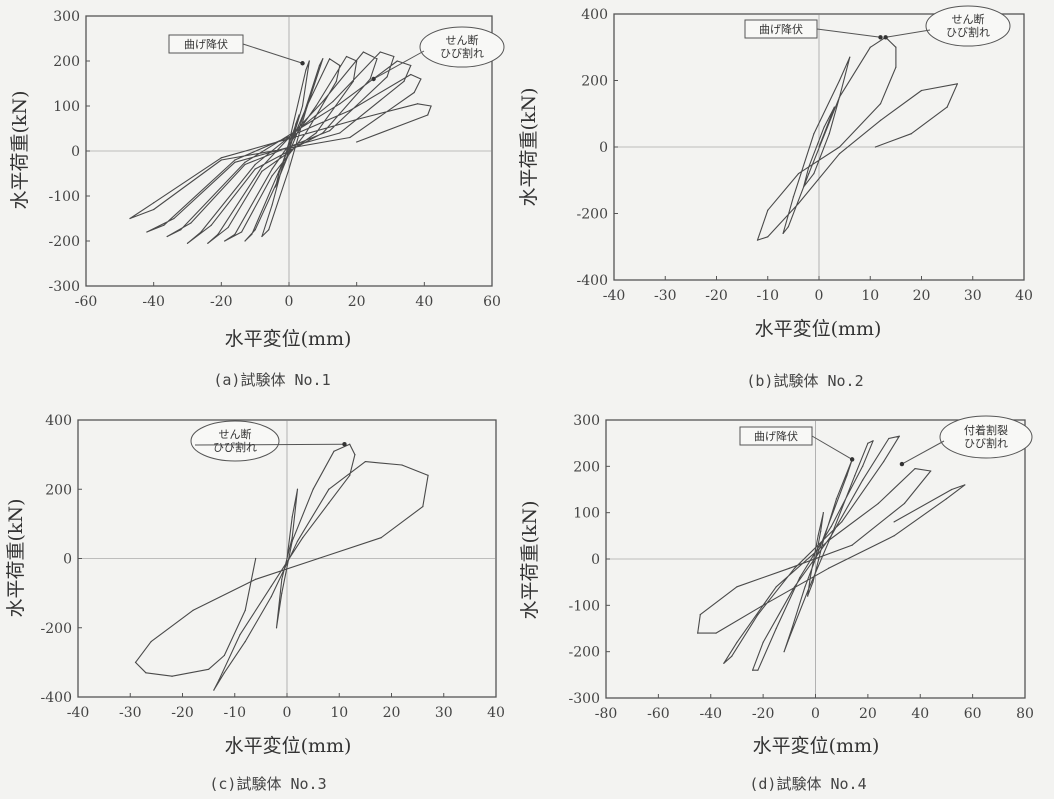  What do you see at coordinates (614, 296) in the screenshot?
I see `x-tick-label: -40` at bounding box center [614, 296].